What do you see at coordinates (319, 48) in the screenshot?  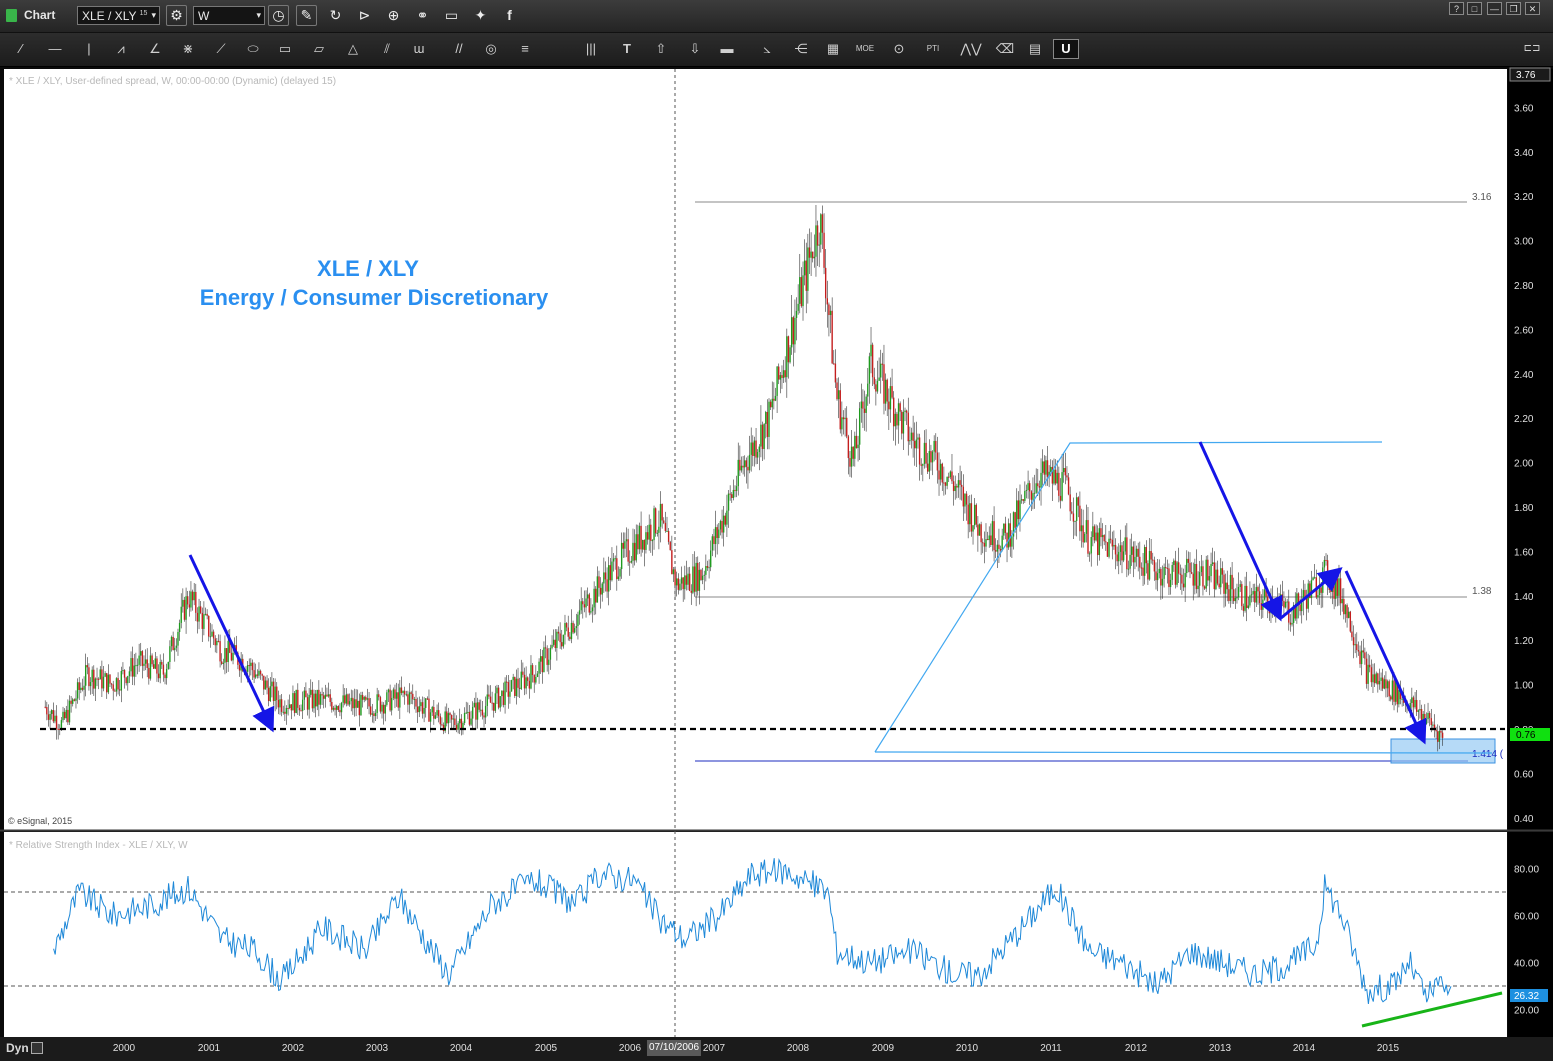 I see `parallelogram-tool-icon: ▱` at bounding box center [319, 48].